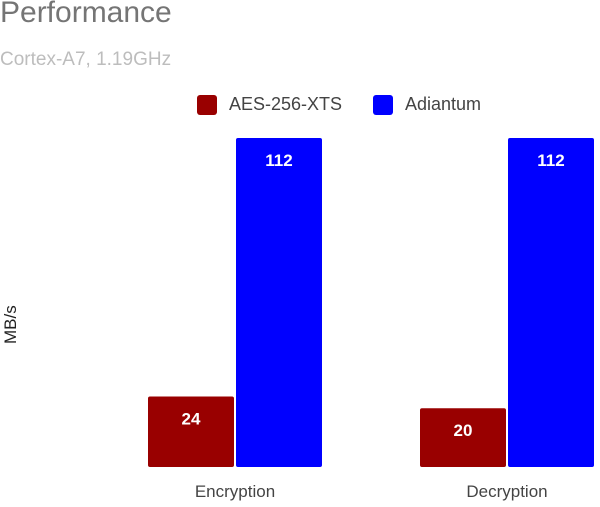 The width and height of the screenshot is (600, 507). What do you see at coordinates (279, 302) in the screenshot?
I see `bar-encryption-adiantum` at bounding box center [279, 302].